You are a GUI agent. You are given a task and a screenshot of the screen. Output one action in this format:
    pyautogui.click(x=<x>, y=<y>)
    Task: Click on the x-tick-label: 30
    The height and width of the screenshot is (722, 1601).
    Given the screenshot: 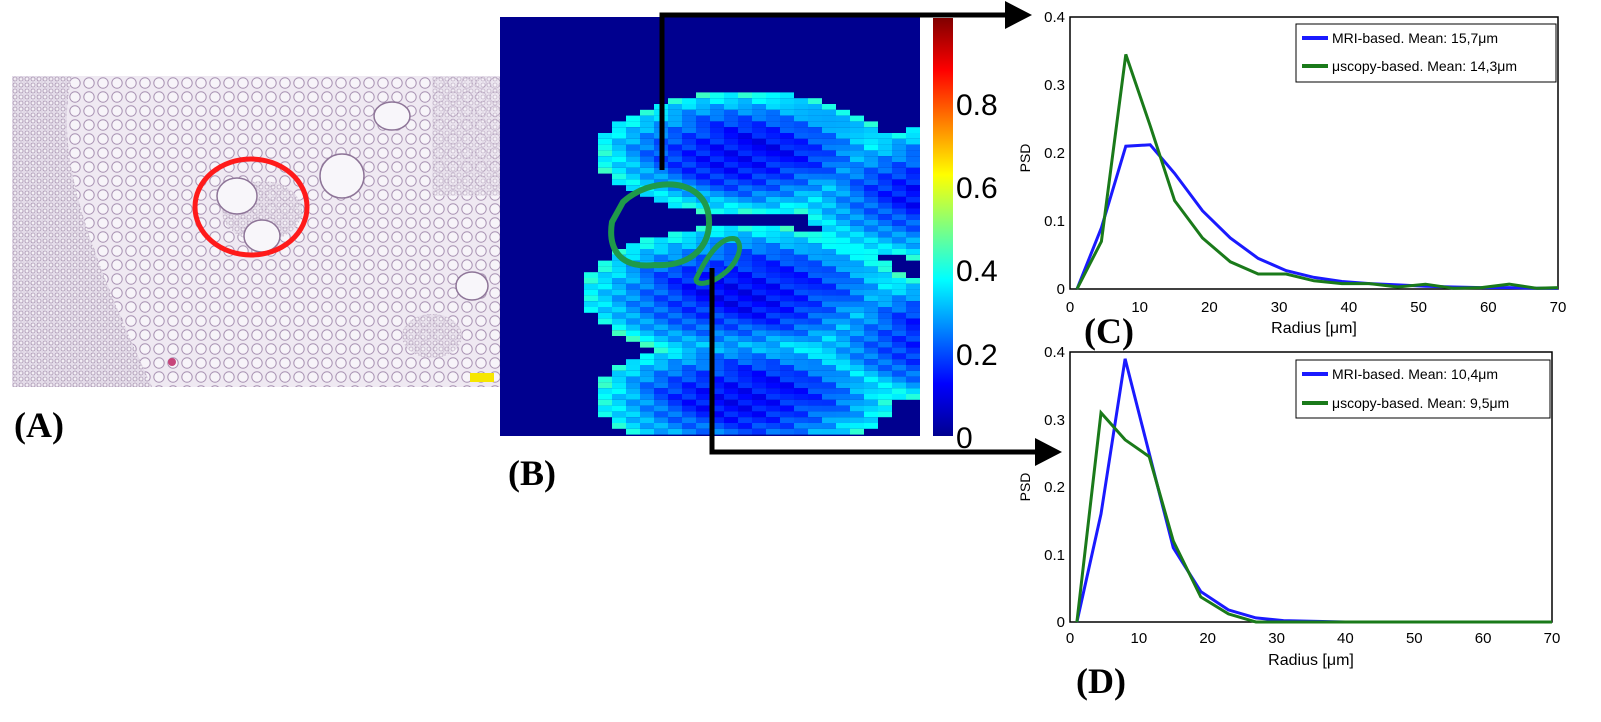 What is the action you would take?
    pyautogui.click(x=1276, y=638)
    